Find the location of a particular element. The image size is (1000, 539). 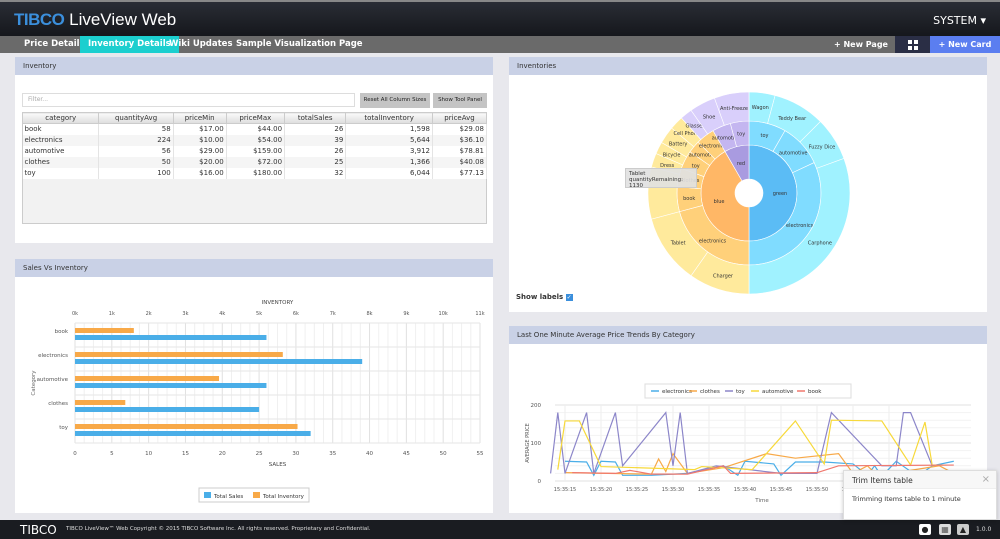

table-cell: $54.00 is located at coordinates (256, 140).